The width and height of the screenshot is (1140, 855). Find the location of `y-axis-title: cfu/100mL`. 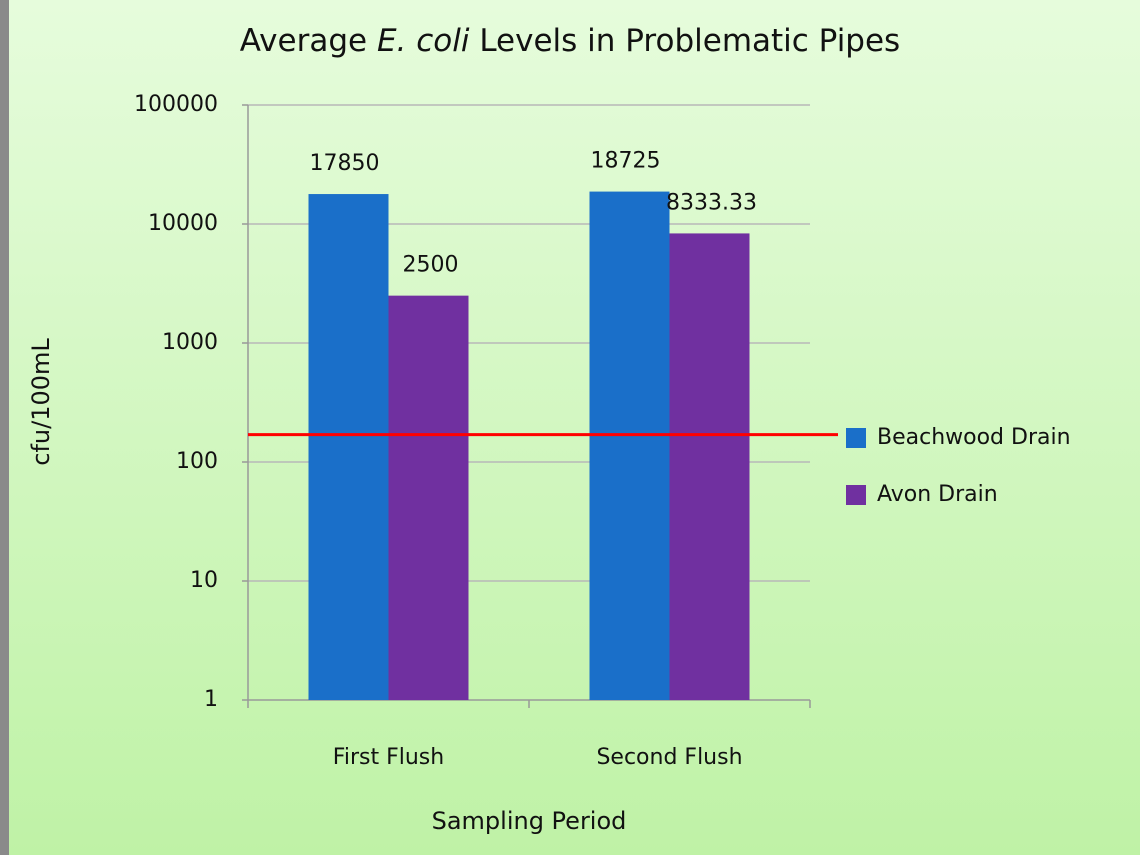

y-axis-title: cfu/100mL is located at coordinates (41, 402).